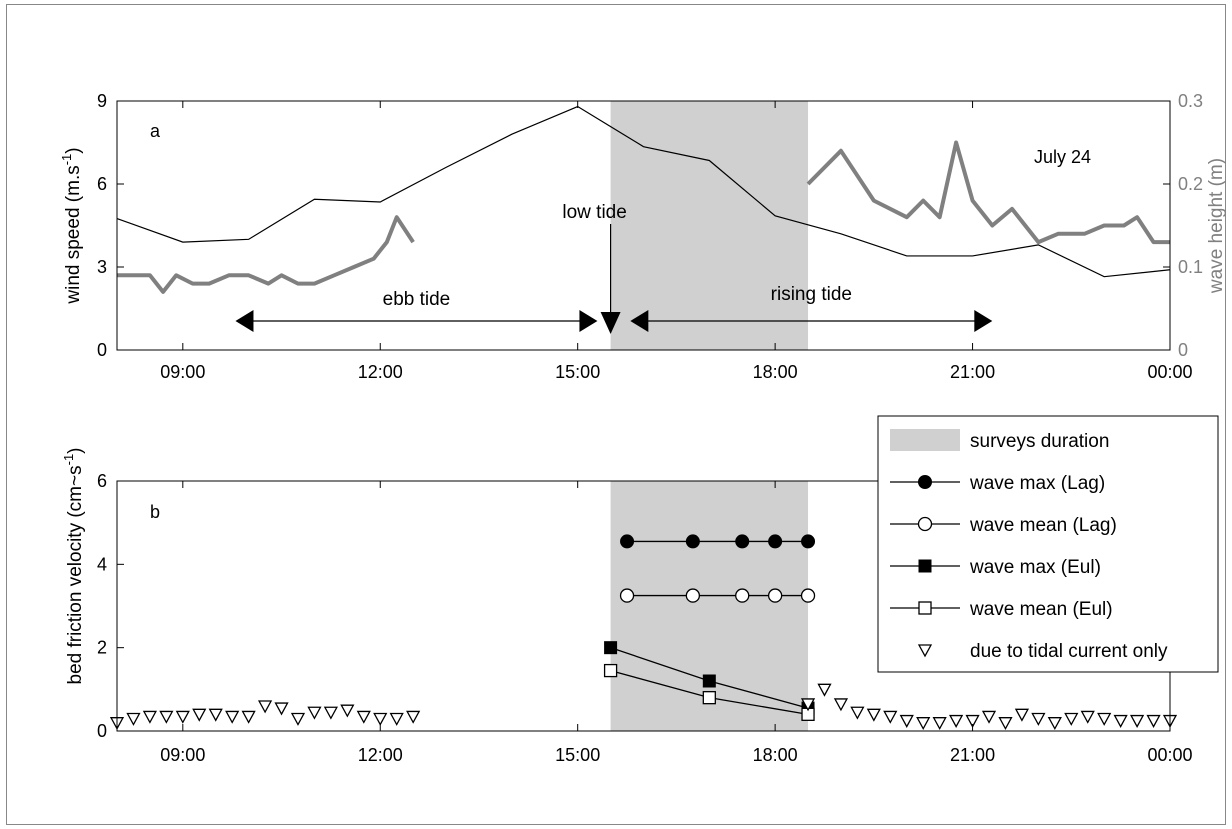  Describe the element at coordinates (577, 755) in the screenshot. I see `x-tick-label-b: 15:00` at that location.